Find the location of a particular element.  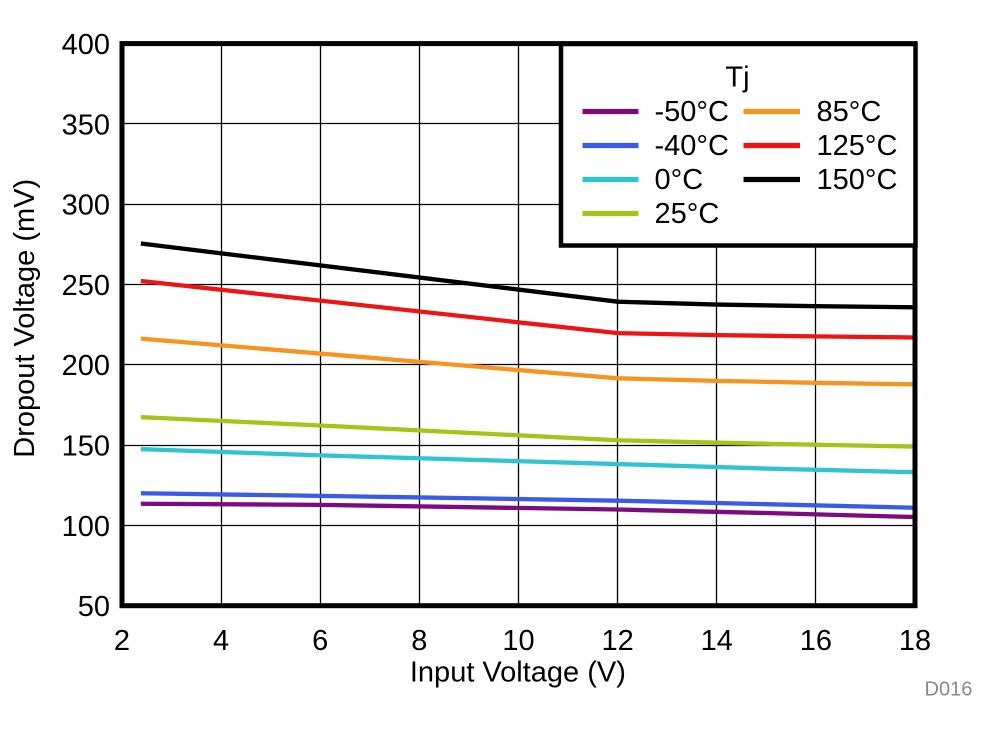

svg-text: Input Voltage (V) is located at coordinates (518, 673).